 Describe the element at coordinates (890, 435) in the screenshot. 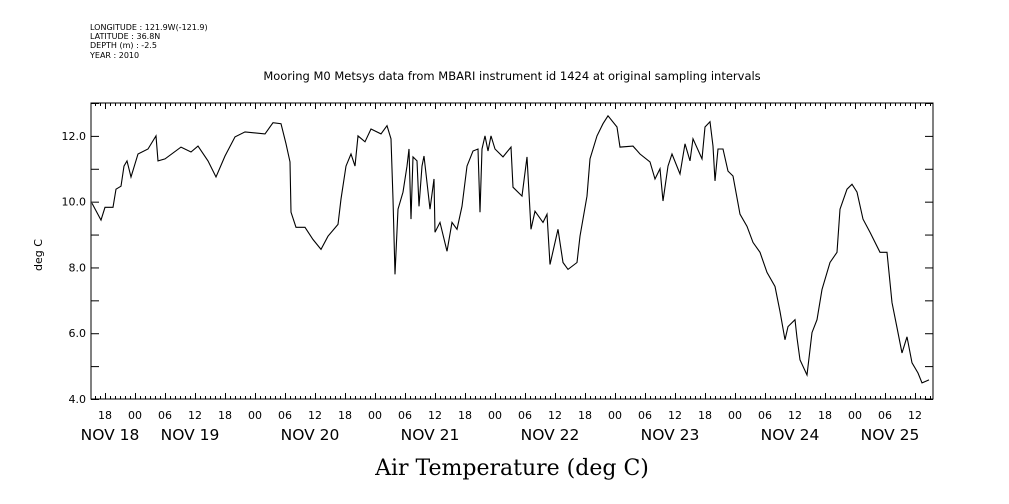

I see `x-day-label: NOV 25` at that location.